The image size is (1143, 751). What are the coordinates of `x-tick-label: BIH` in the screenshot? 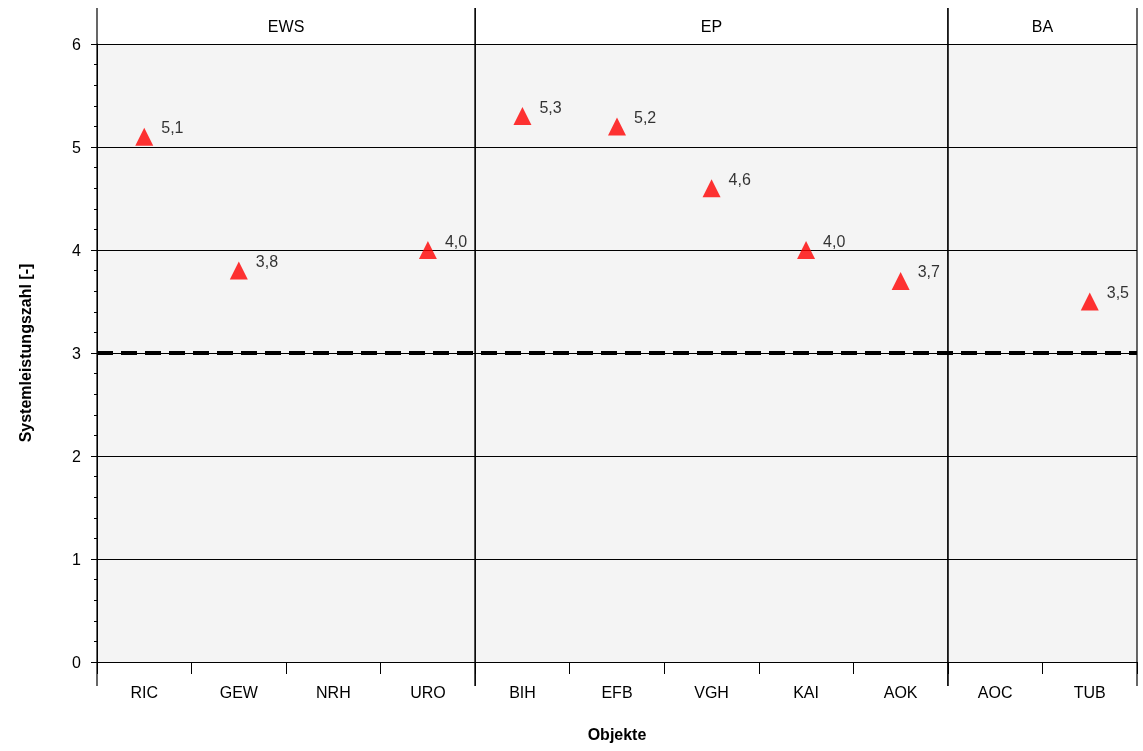 It's located at (522, 692).